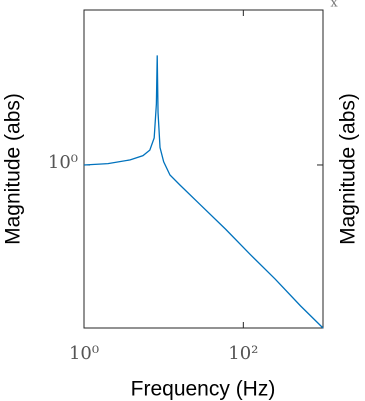 This screenshot has height=401, width=365. I want to click on y-axis-label: Magnitude (abs), so click(13, 169).